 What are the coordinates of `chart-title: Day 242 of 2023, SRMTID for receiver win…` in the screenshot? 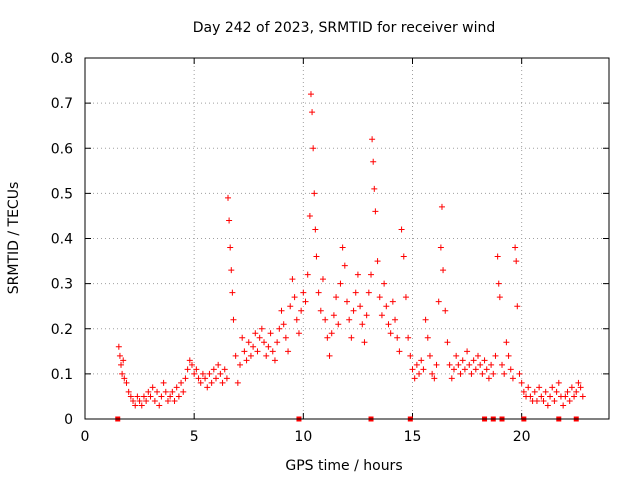 It's located at (344, 28).